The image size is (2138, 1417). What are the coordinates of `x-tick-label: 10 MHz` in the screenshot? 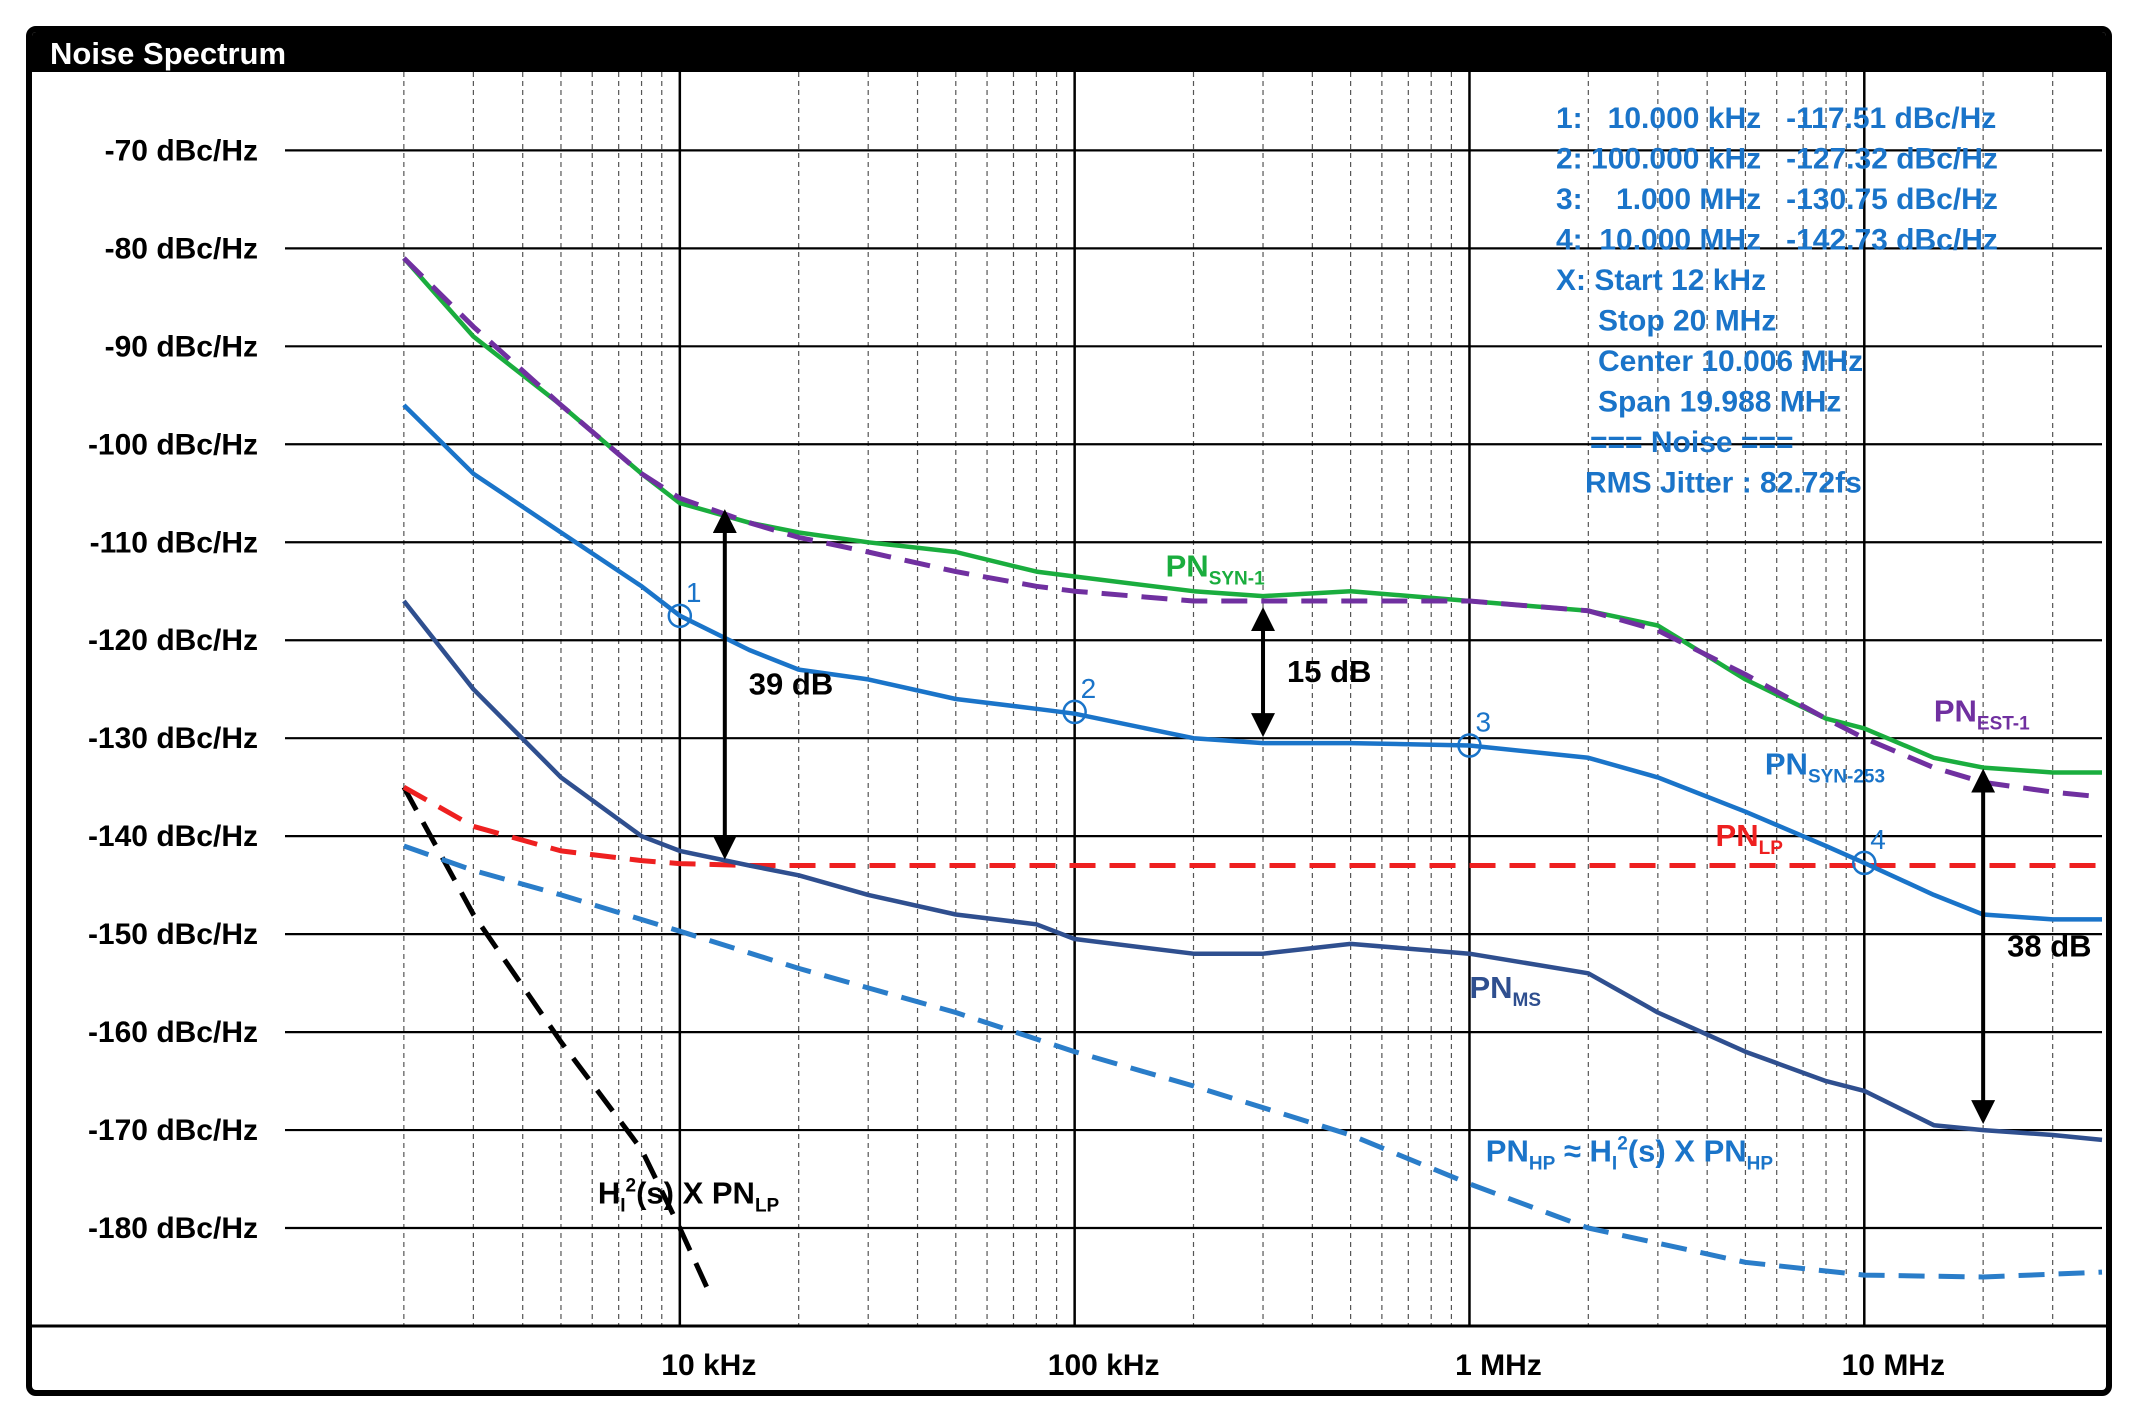 It's located at (1893, 1365).